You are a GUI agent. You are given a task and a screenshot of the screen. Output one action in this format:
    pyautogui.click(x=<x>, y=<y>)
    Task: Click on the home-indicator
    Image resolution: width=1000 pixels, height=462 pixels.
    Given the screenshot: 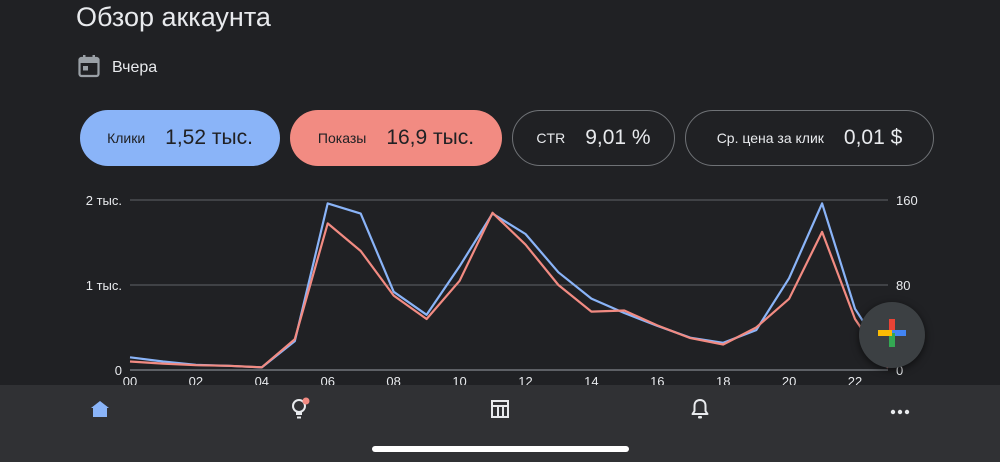 What is the action you would take?
    pyautogui.click(x=500, y=449)
    